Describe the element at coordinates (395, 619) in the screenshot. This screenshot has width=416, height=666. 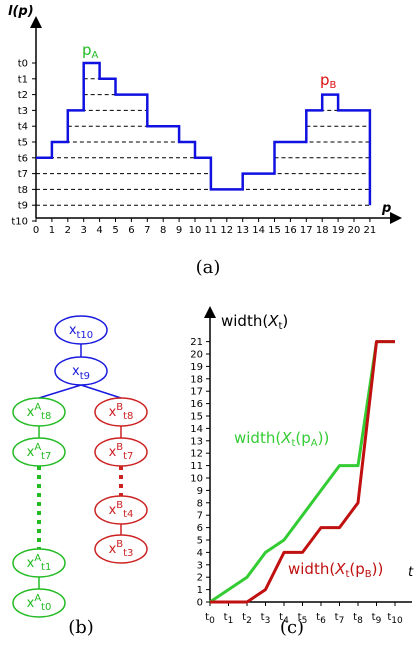
I see `panel-c-x-tick-label: t10` at that location.